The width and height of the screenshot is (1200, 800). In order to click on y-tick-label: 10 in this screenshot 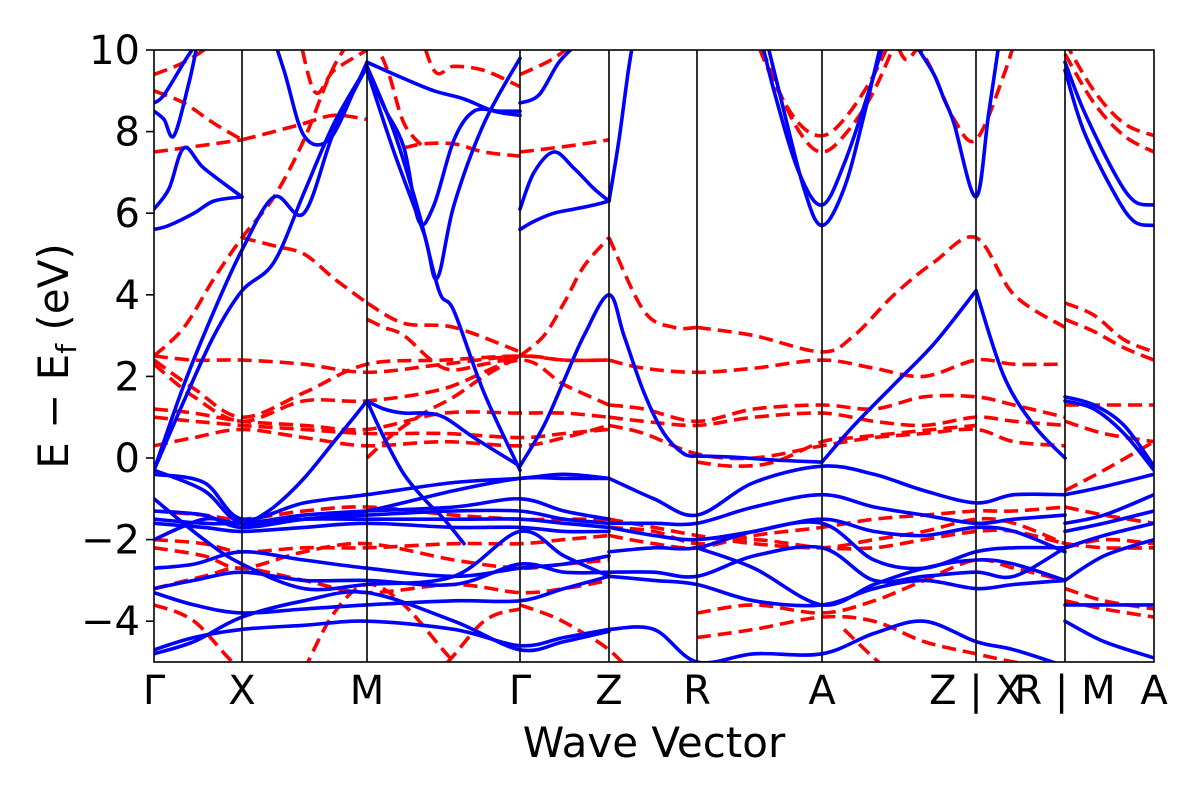, I will do `click(114, 51)`.